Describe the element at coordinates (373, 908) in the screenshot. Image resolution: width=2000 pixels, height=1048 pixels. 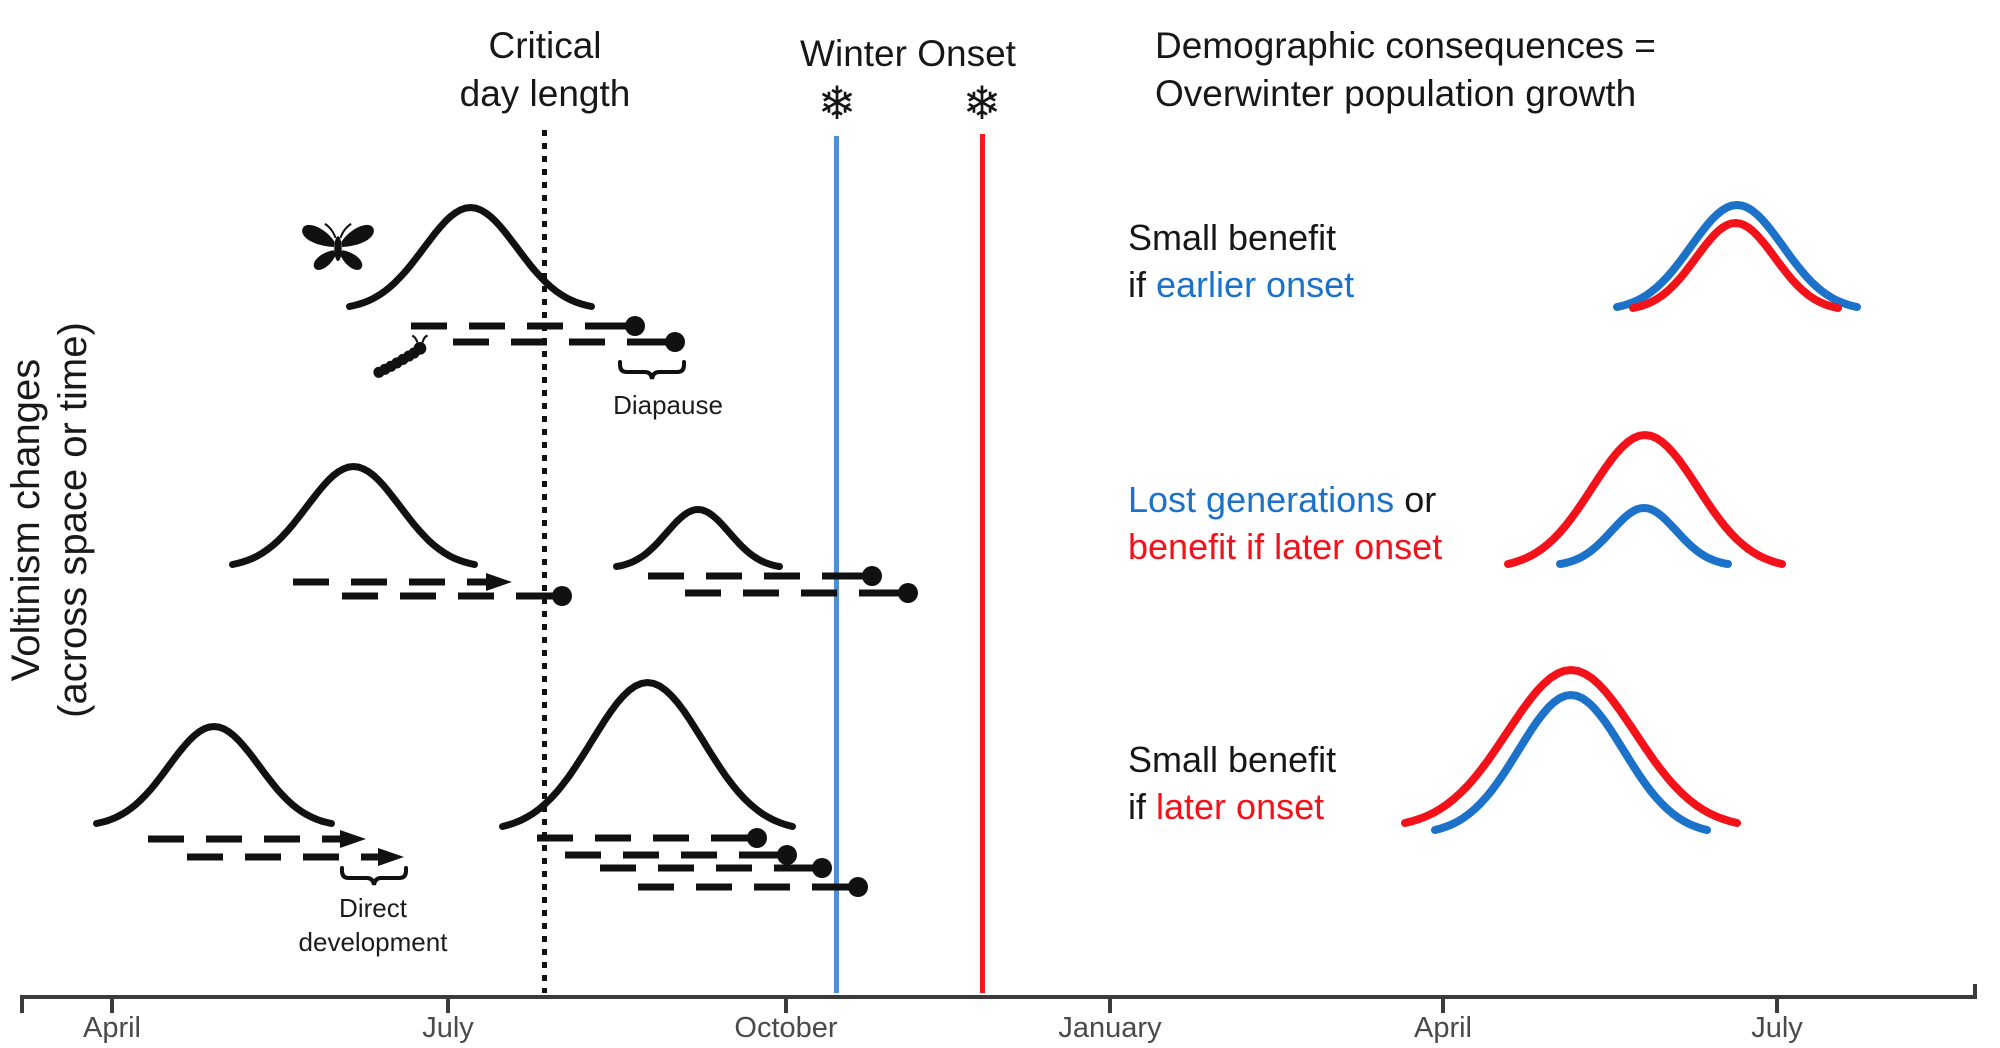
I see `direct-development-line1: Direct` at that location.